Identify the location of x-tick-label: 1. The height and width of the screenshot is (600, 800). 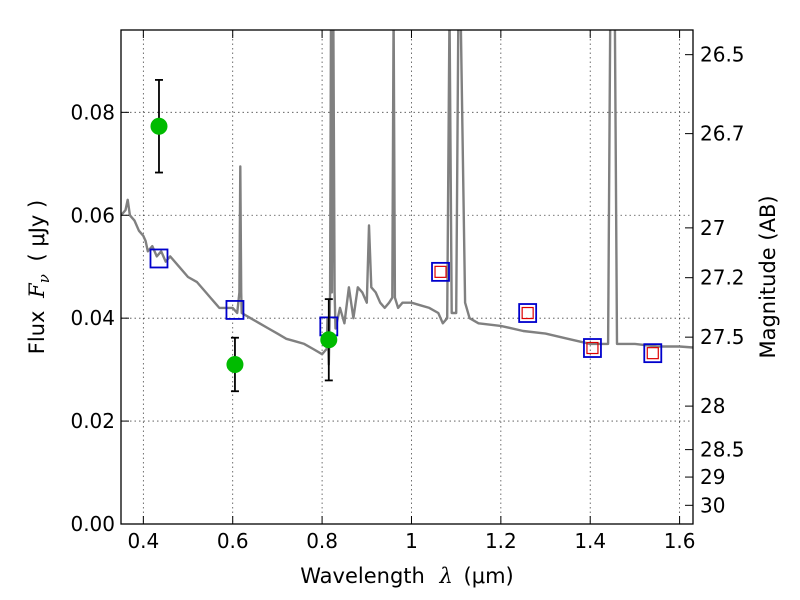
(411, 541).